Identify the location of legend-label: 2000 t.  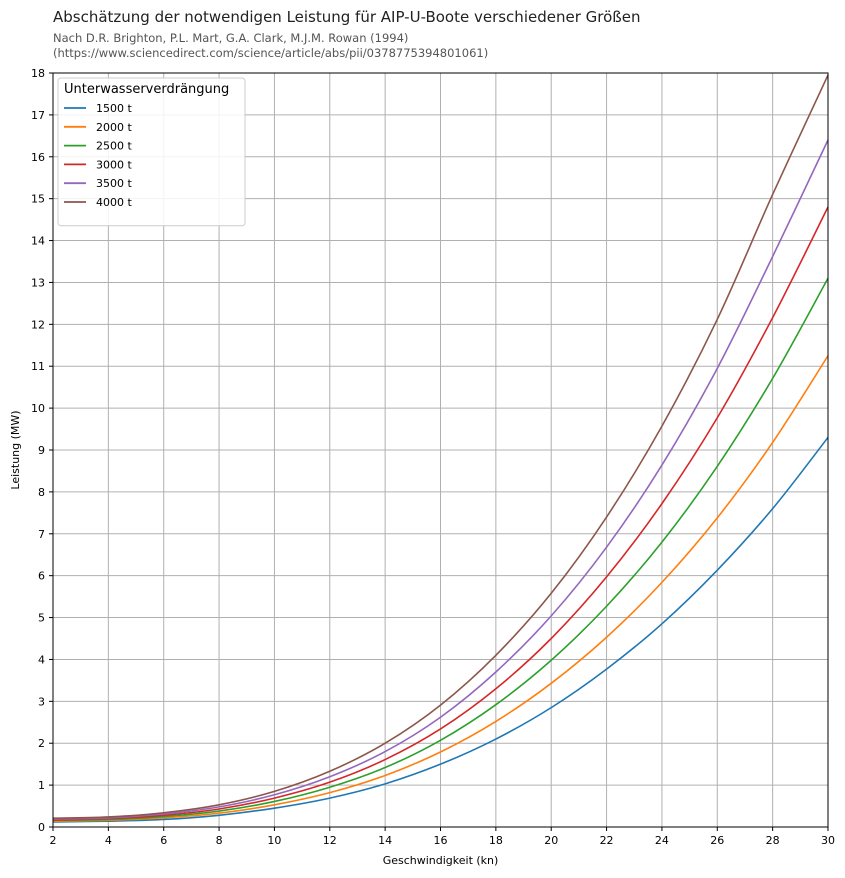
(114, 127).